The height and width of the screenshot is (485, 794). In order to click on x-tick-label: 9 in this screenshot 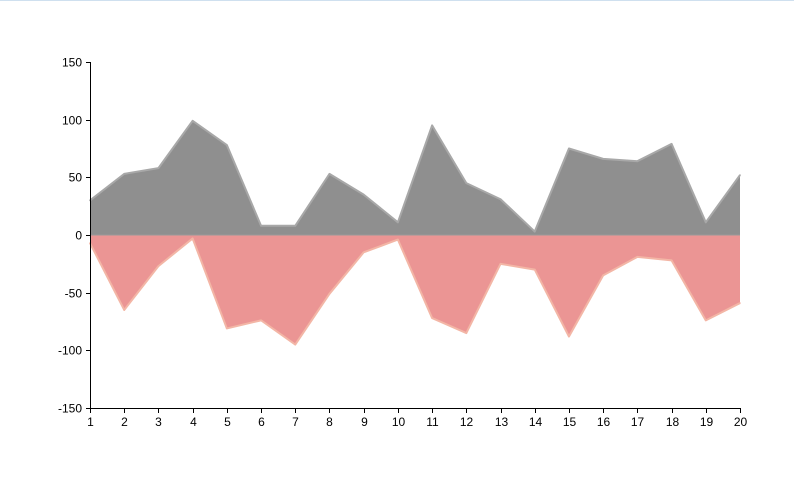, I will do `click(364, 422)`.